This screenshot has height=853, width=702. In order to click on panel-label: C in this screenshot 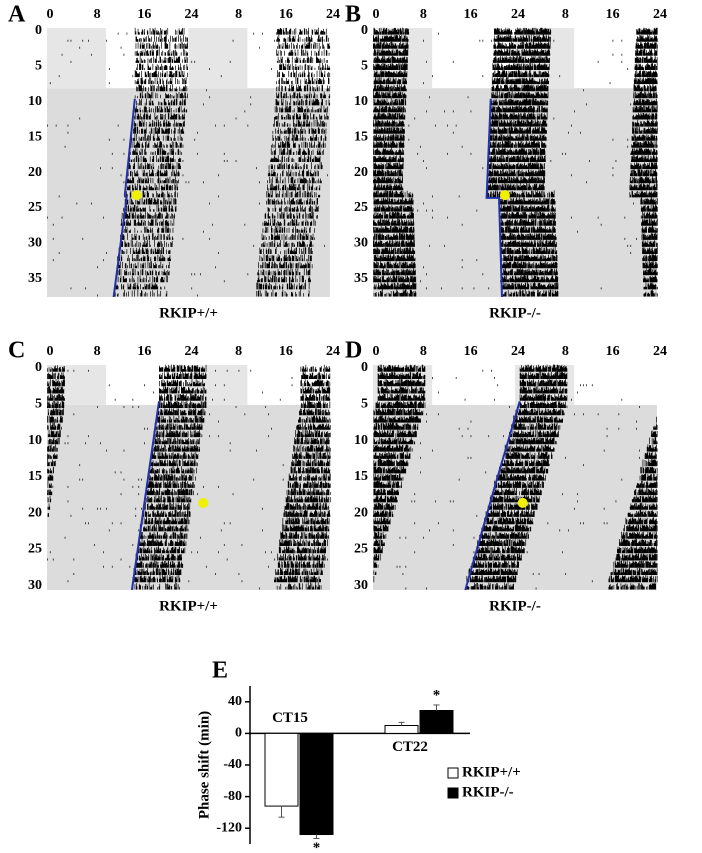, I will do `click(16, 351)`.